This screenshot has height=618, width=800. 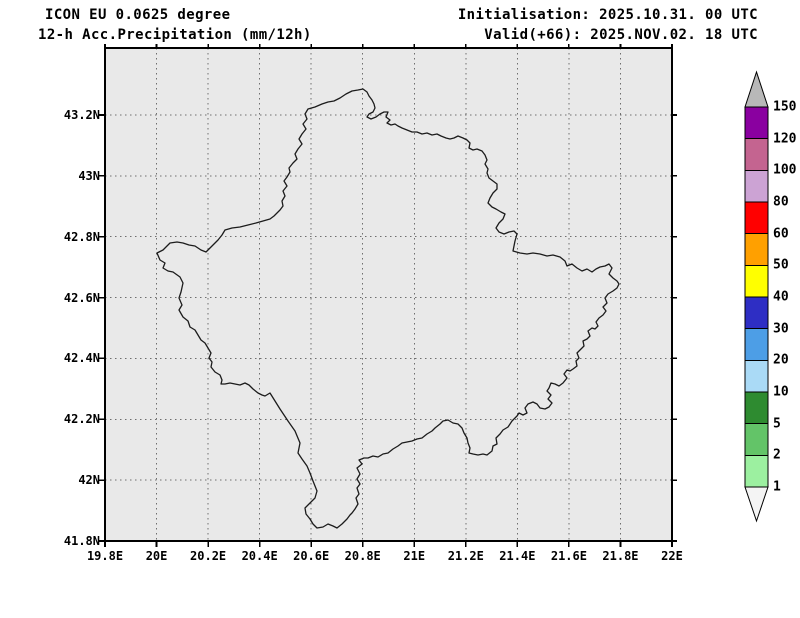 I want to click on colorbar-tick-label: 40, so click(x=781, y=297).